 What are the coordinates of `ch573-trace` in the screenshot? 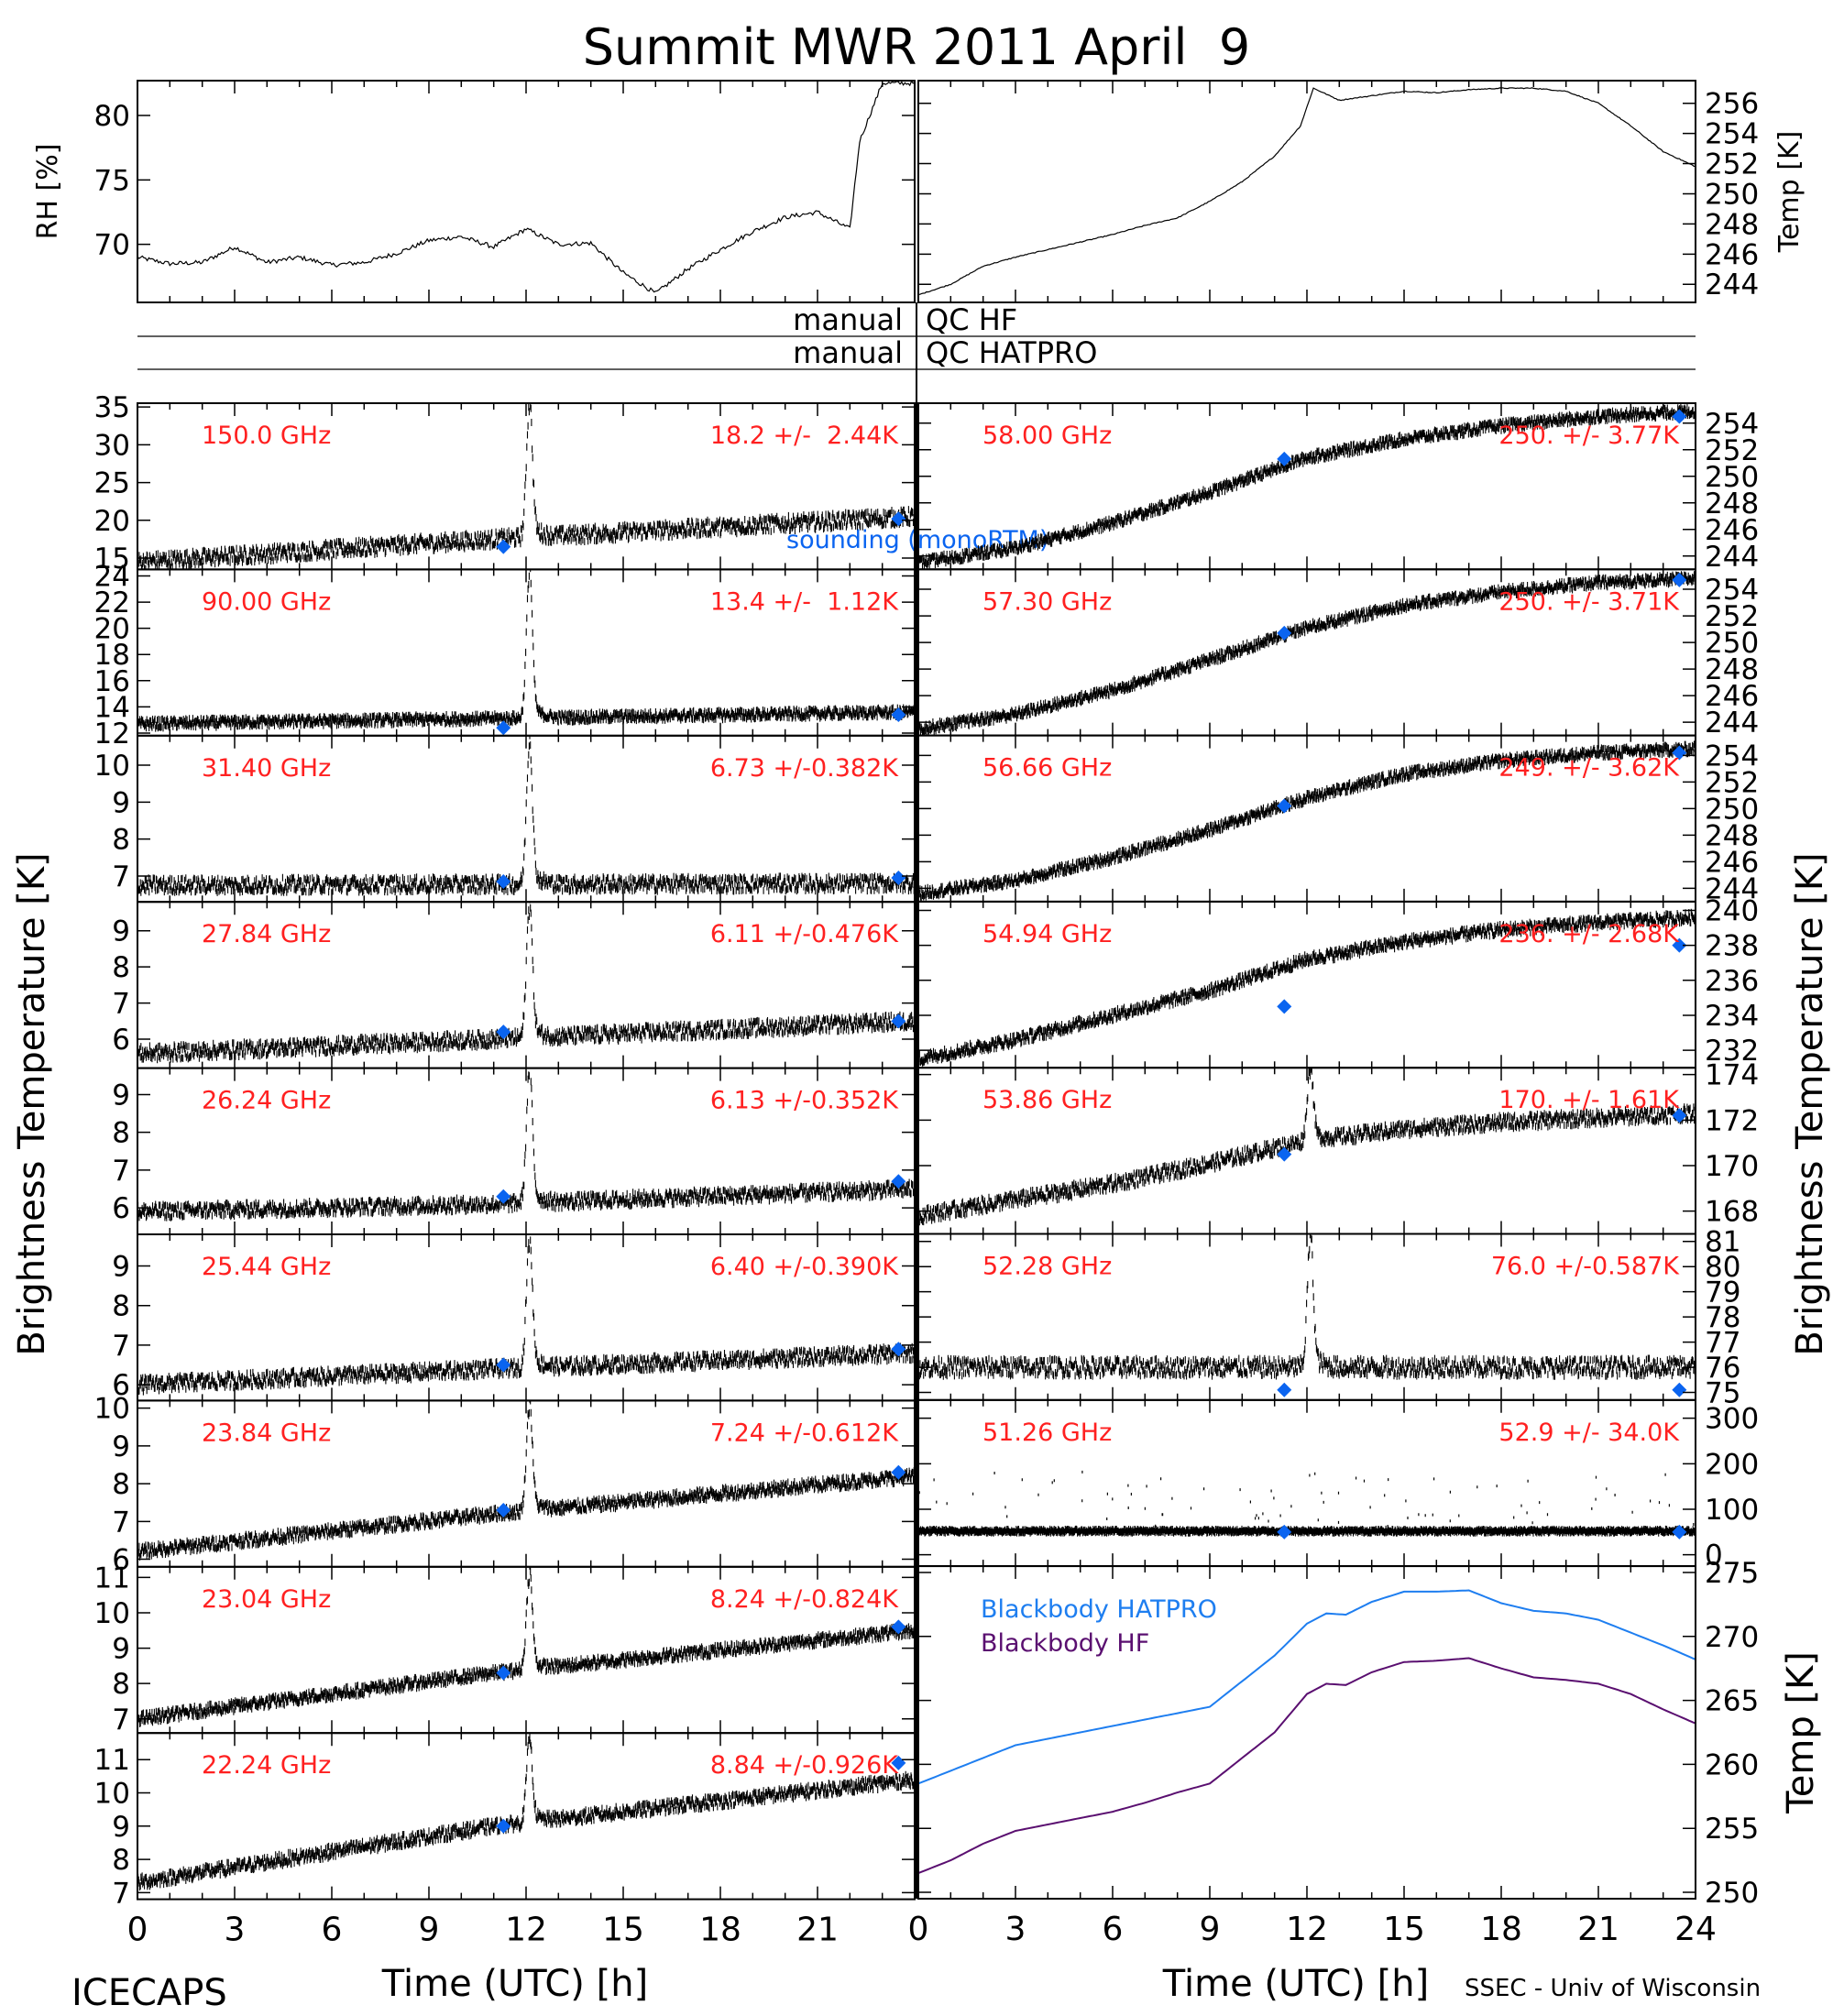 It's located at (1307, 653).